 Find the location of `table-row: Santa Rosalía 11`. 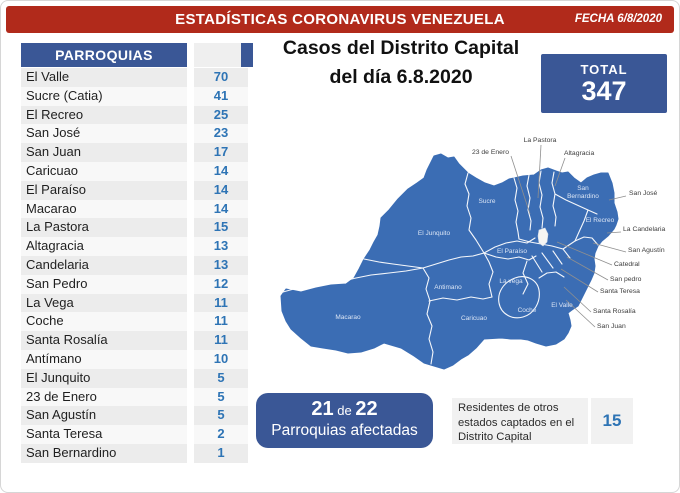

table-row: Santa Rosalía 11 is located at coordinates (141, 340).